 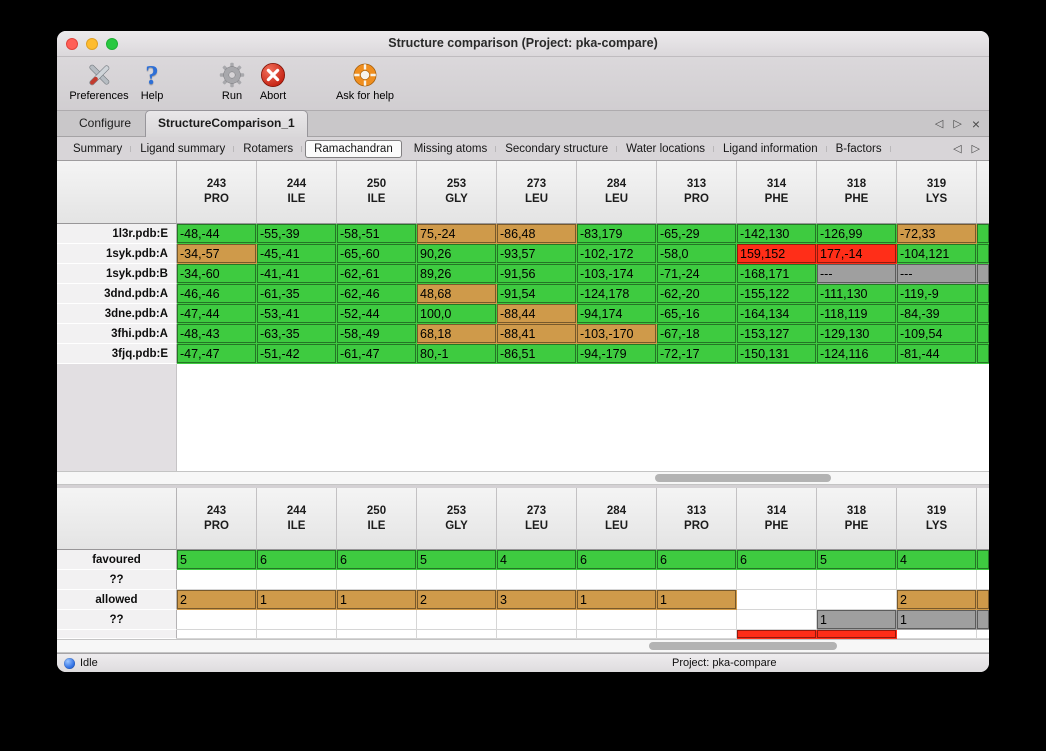 I want to click on tab-structurecomparison-1: StructureComparison_1, so click(x=226, y=123).